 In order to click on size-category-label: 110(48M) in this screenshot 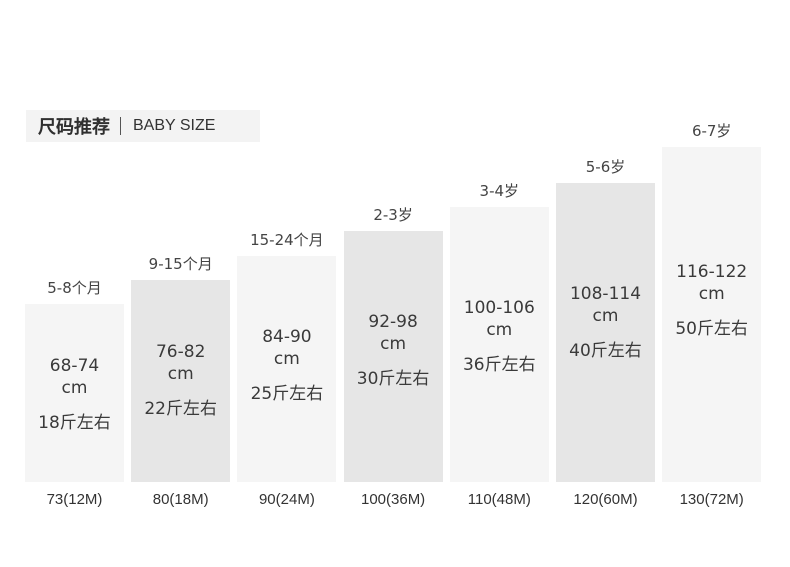, I will do `click(499, 499)`.